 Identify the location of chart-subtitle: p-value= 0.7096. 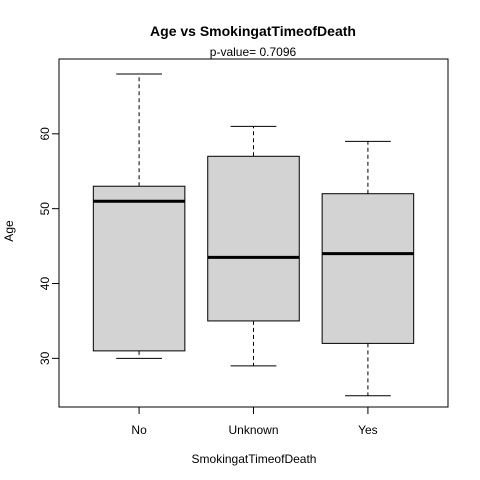
(253, 52).